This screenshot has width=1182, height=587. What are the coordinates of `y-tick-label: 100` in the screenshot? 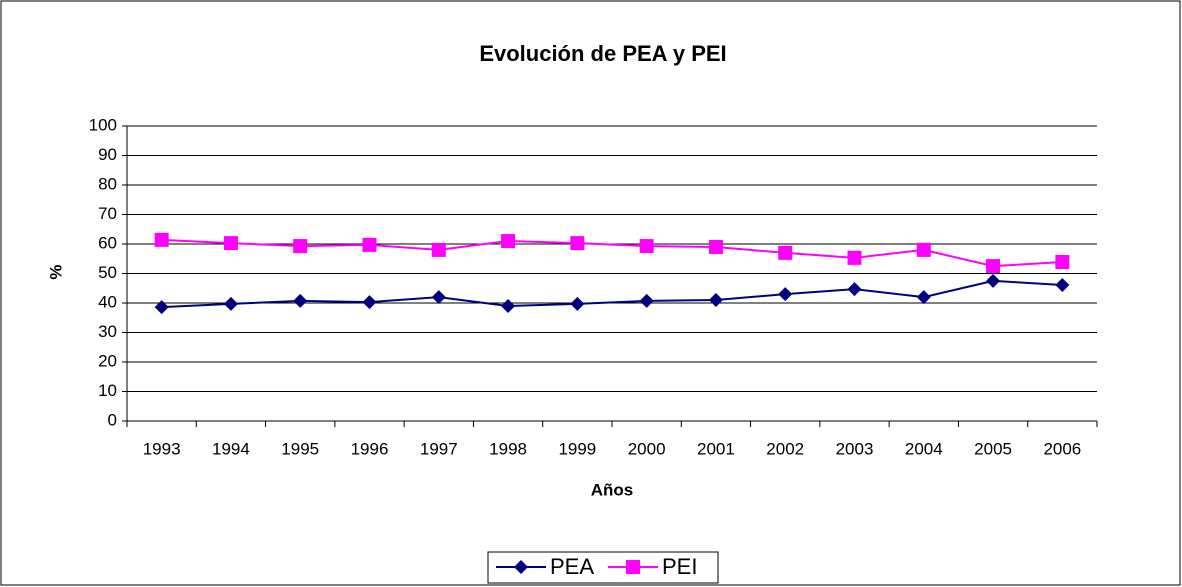 It's located at (103, 124).